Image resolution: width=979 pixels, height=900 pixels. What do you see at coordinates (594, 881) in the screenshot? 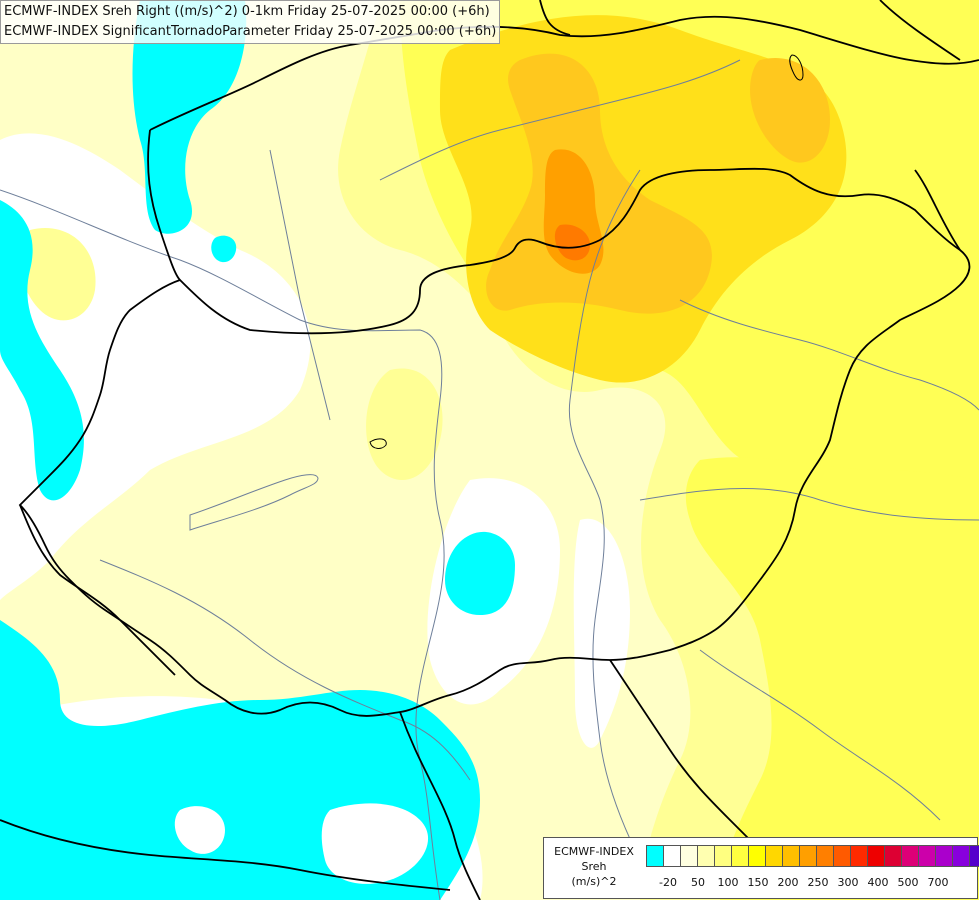
I see `legend-unit: (m/s)^2` at bounding box center [594, 881].